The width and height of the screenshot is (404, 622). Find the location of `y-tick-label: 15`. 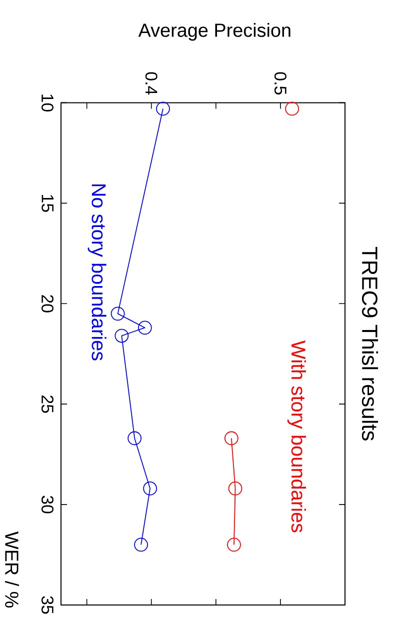

y-tick-label: 15 is located at coordinates (48, 203).